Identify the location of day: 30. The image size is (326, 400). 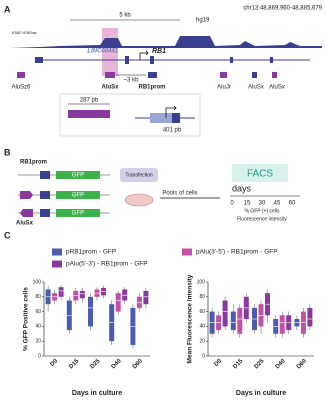
(262, 204).